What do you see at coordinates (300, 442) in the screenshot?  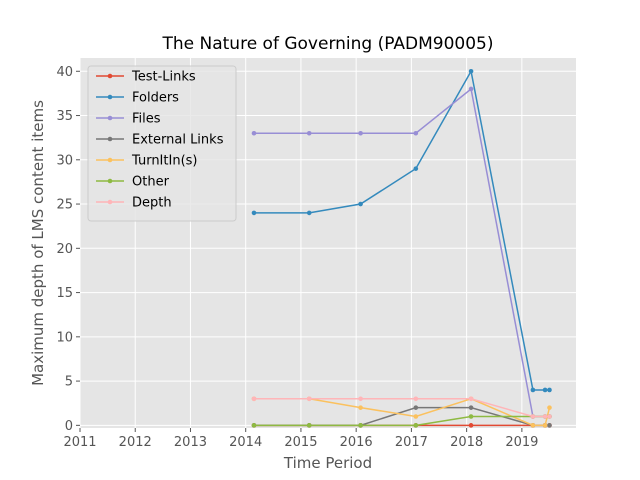 I see `x-tick-label: 2015` at bounding box center [300, 442].